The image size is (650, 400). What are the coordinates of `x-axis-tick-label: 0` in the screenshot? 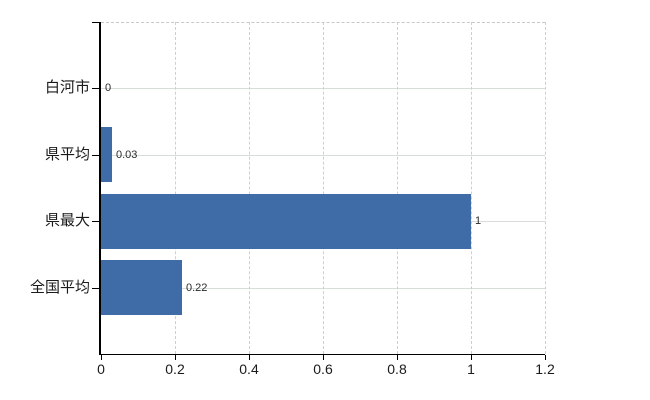 It's located at (101, 369).